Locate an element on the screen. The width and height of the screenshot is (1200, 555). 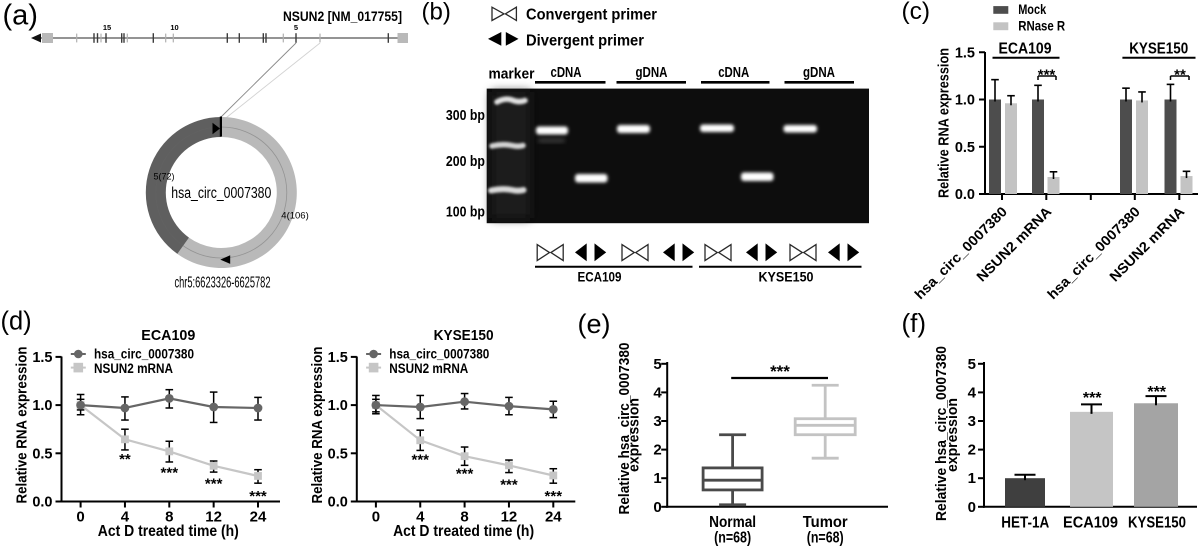
svg-text: Convergent primer is located at coordinates (591, 15).